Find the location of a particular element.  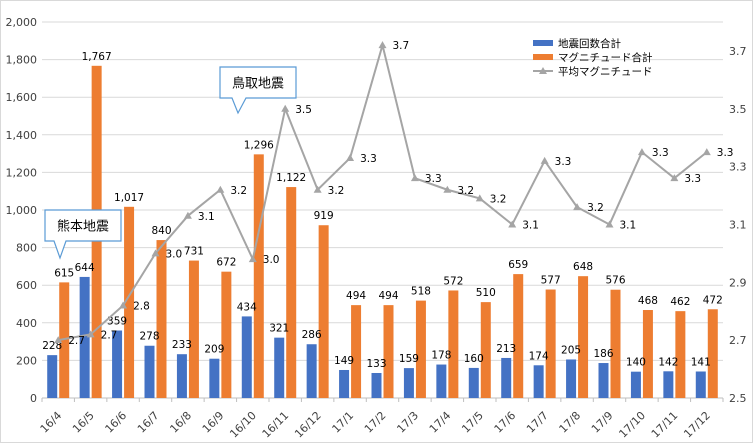

data-label-magnitude-sum: 648 is located at coordinates (583, 267).